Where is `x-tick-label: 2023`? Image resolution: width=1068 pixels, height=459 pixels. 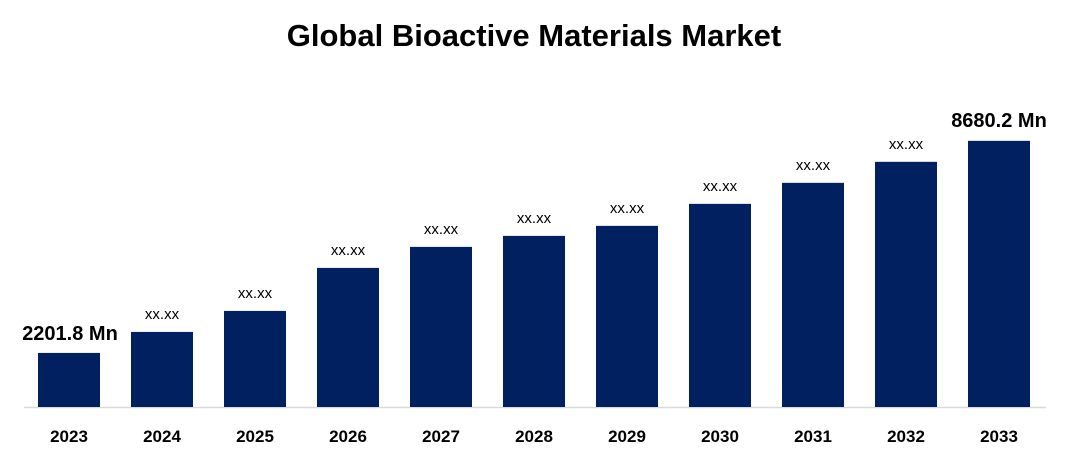 x-tick-label: 2023 is located at coordinates (69, 436).